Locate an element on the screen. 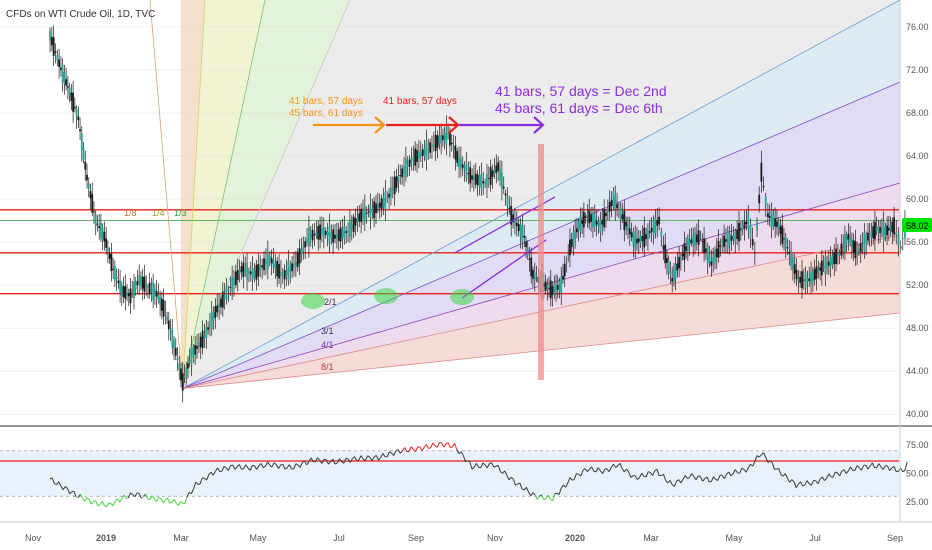  time-tick-label: Jul is located at coordinates (339, 538).